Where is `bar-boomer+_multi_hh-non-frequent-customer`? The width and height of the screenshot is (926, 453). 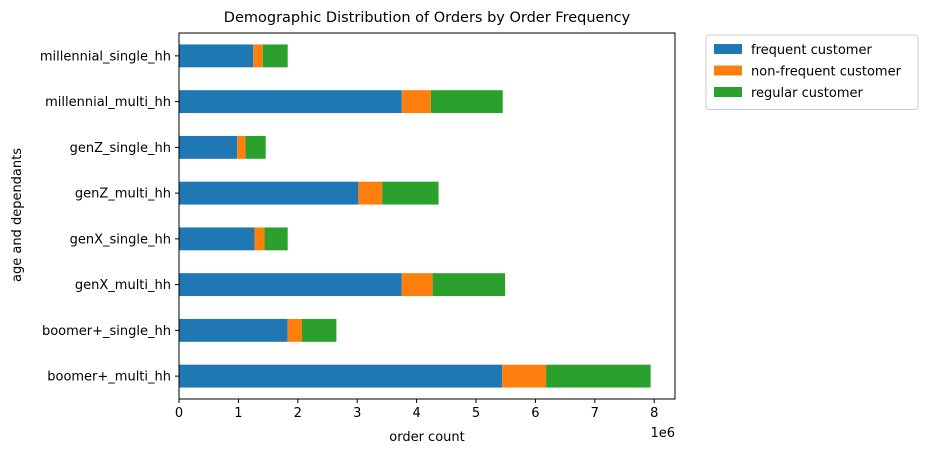
bar-boomer+_multi_hh-non-frequent-customer is located at coordinates (524, 376).